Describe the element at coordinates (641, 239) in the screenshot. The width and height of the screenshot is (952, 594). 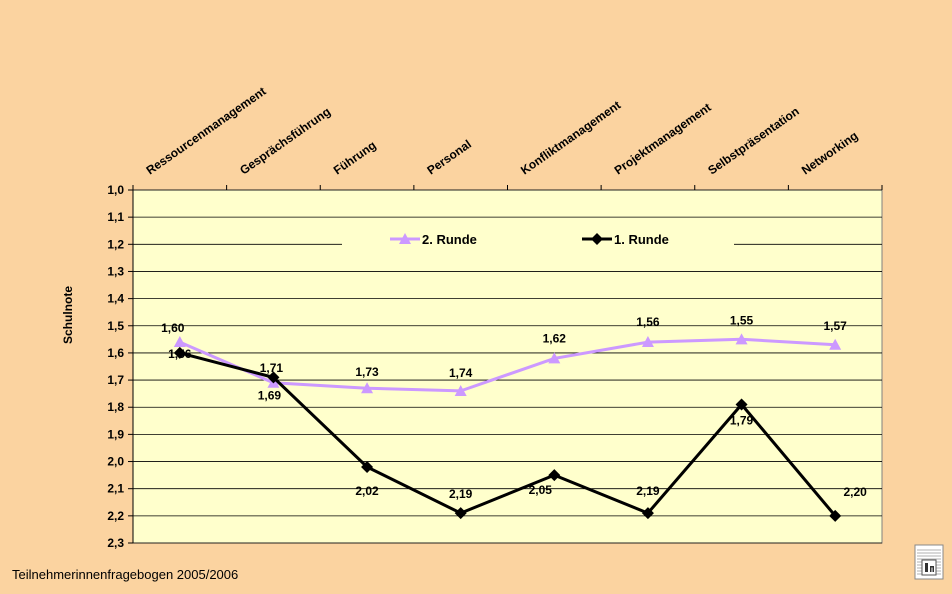
I see `legend-label: 1. Runde` at that location.